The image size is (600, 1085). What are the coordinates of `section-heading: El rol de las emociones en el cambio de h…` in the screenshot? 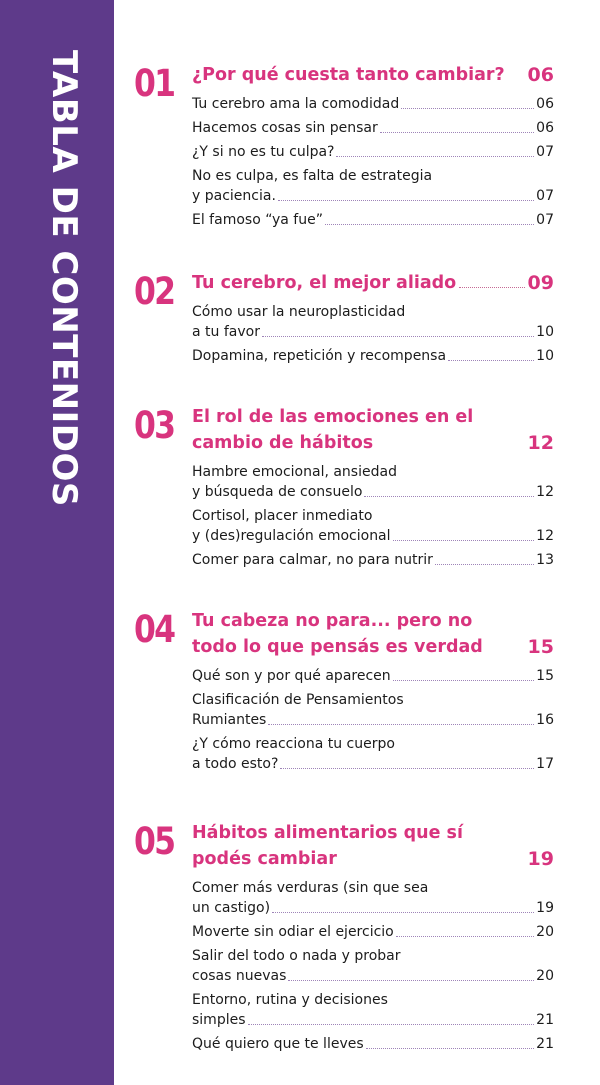 It's located at (373, 430).